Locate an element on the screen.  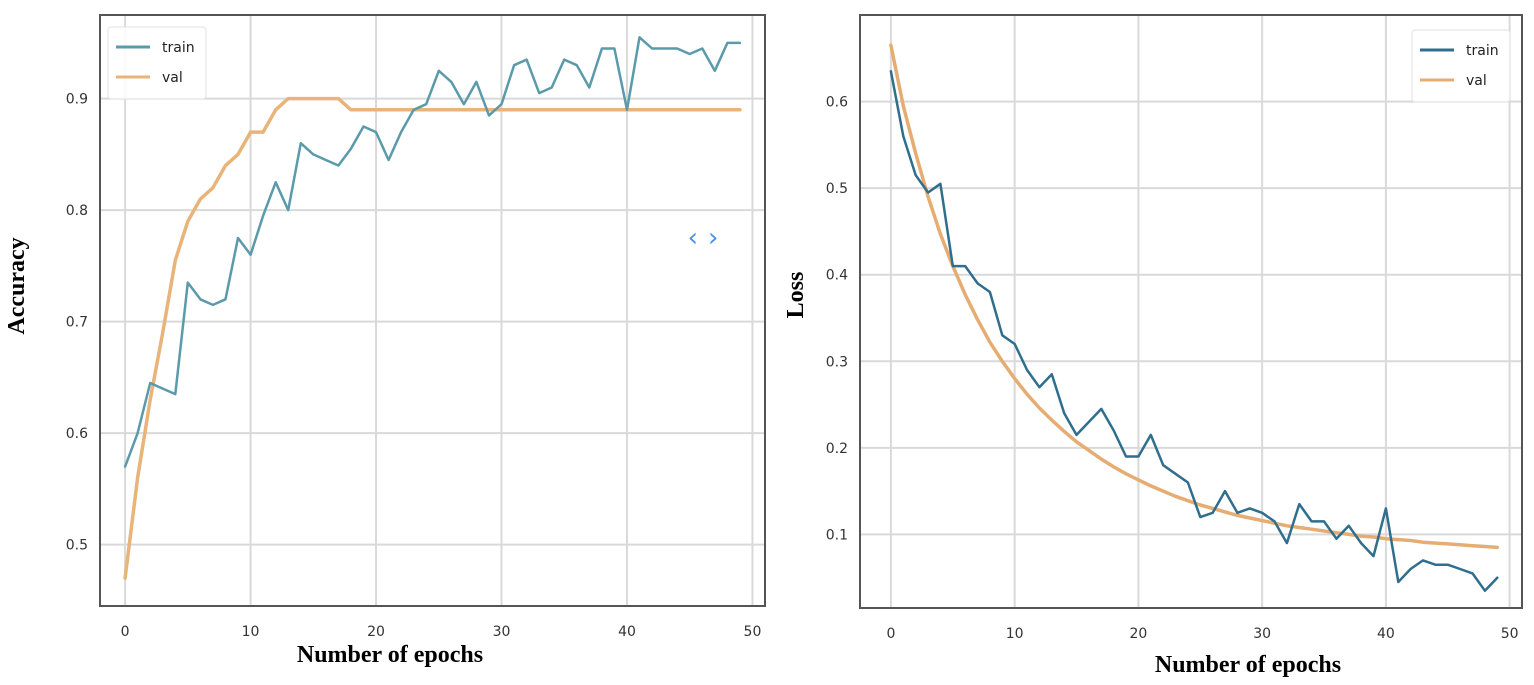
y-axis-label: Loss is located at coordinates (796, 295).